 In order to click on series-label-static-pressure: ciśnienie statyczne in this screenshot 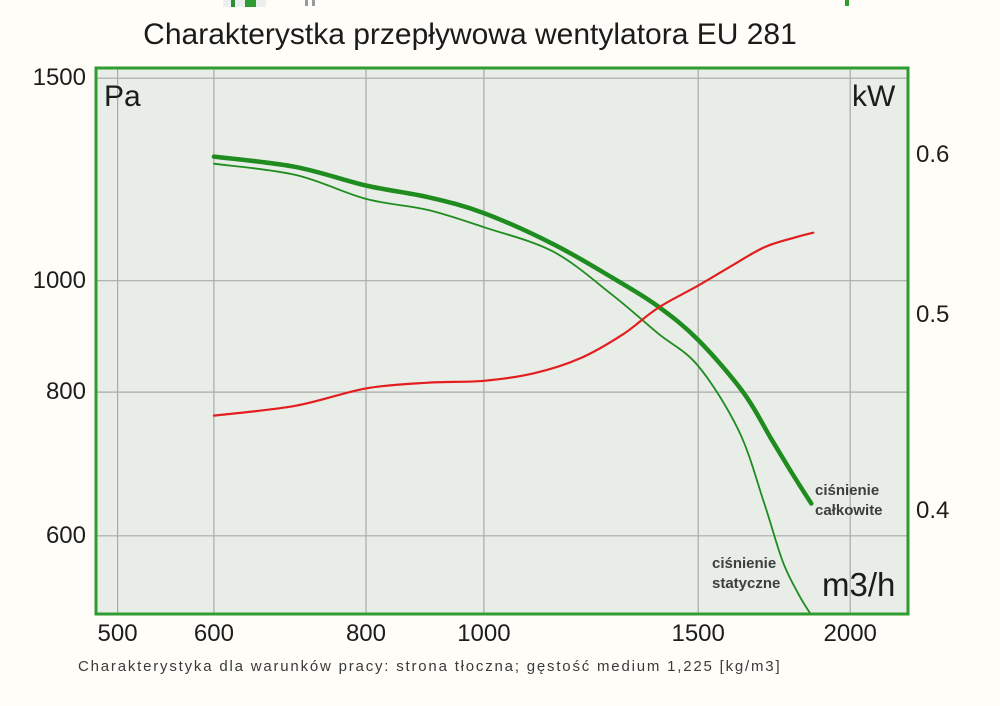, I will do `click(746, 573)`.